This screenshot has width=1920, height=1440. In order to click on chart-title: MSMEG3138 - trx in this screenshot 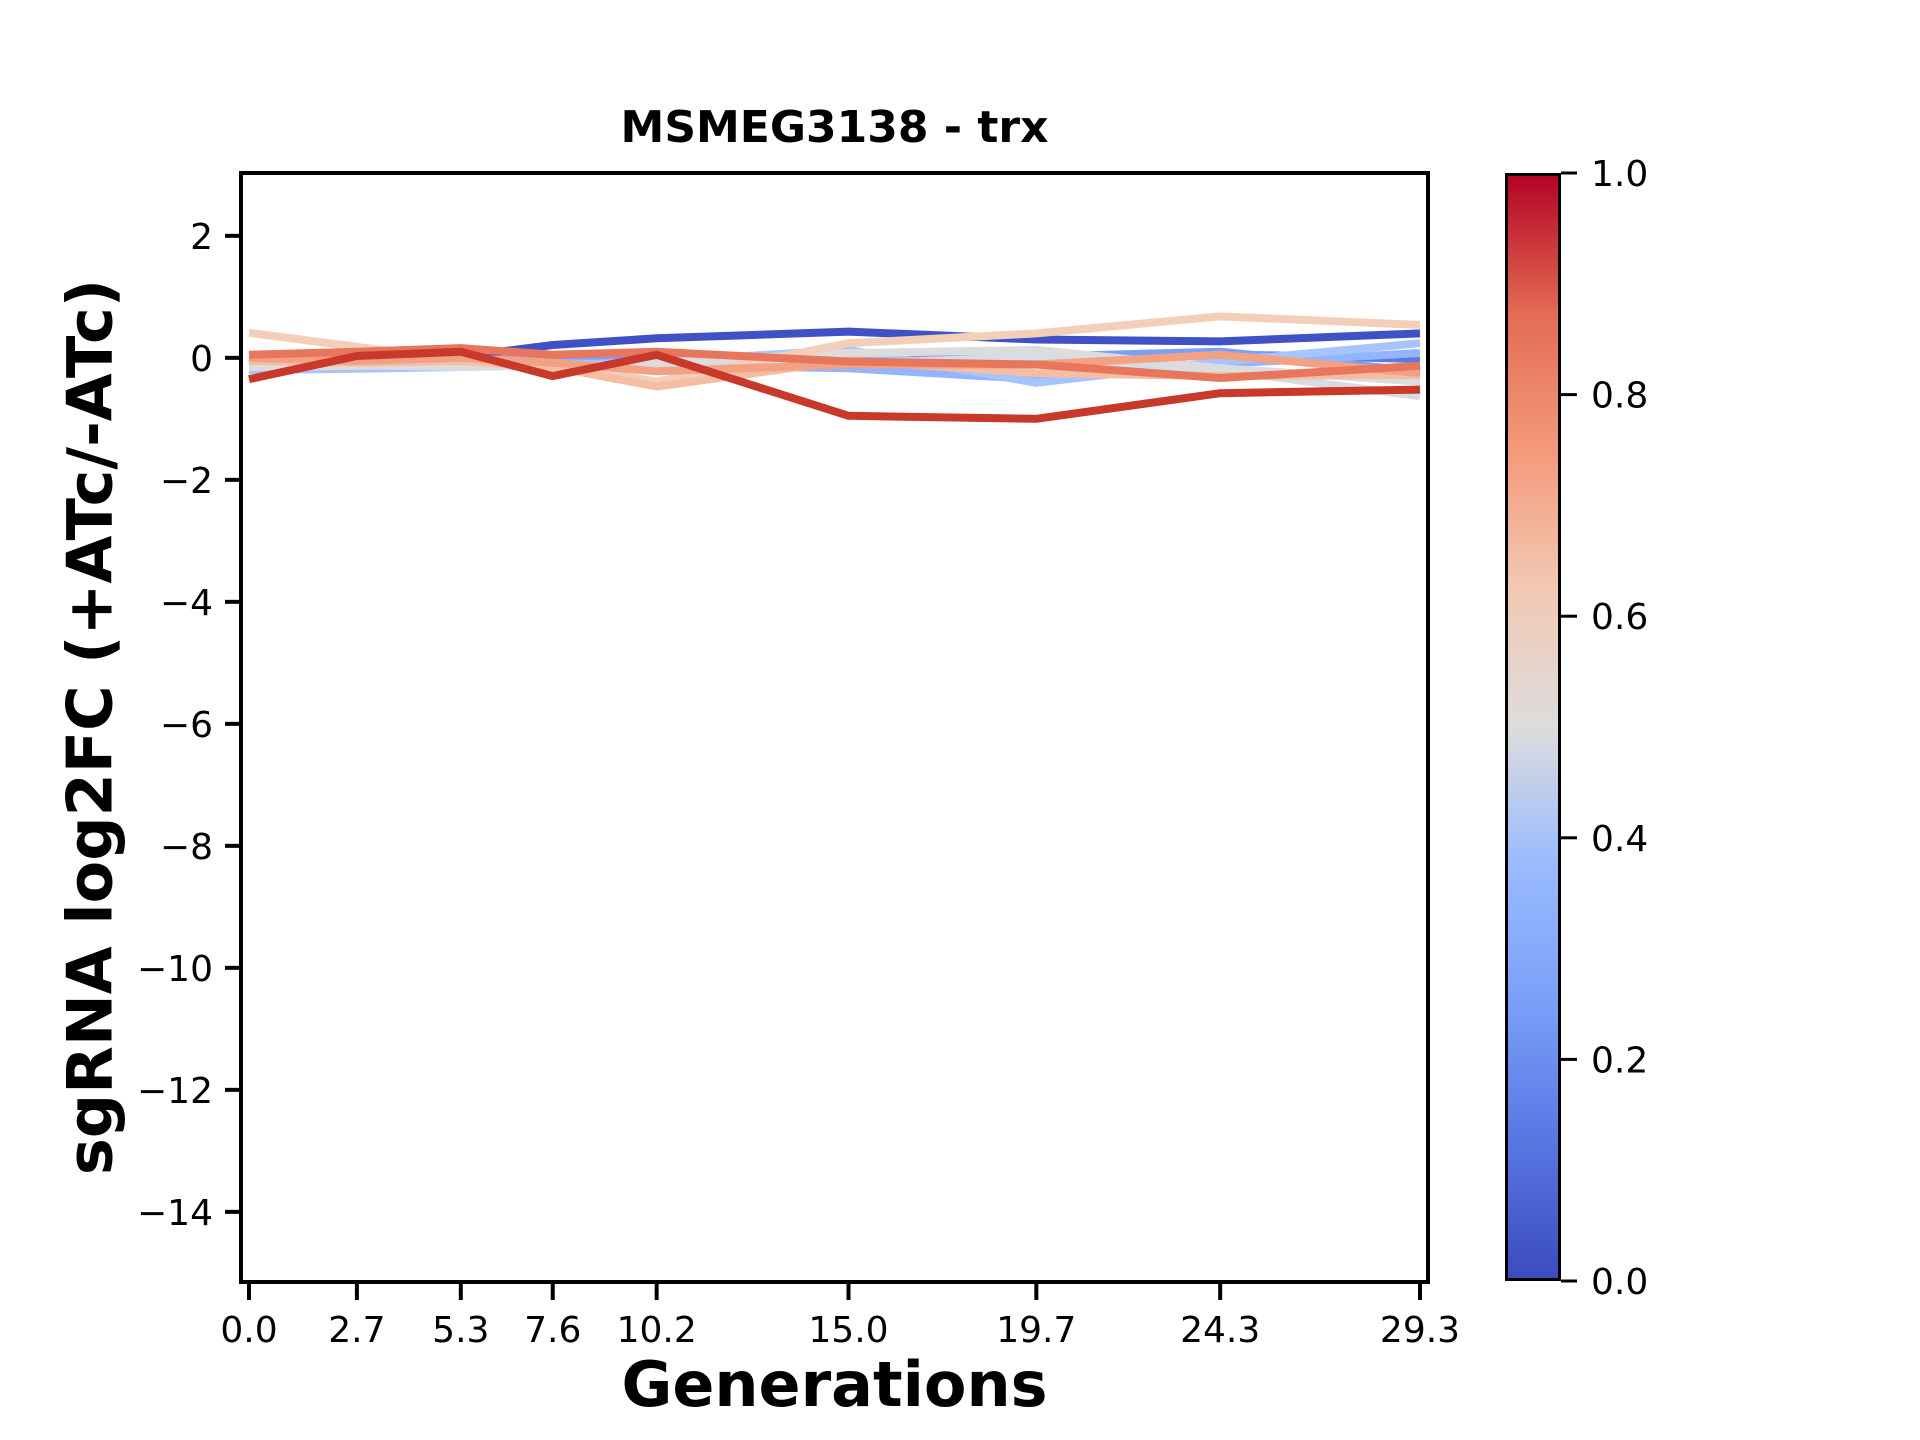, I will do `click(834, 127)`.